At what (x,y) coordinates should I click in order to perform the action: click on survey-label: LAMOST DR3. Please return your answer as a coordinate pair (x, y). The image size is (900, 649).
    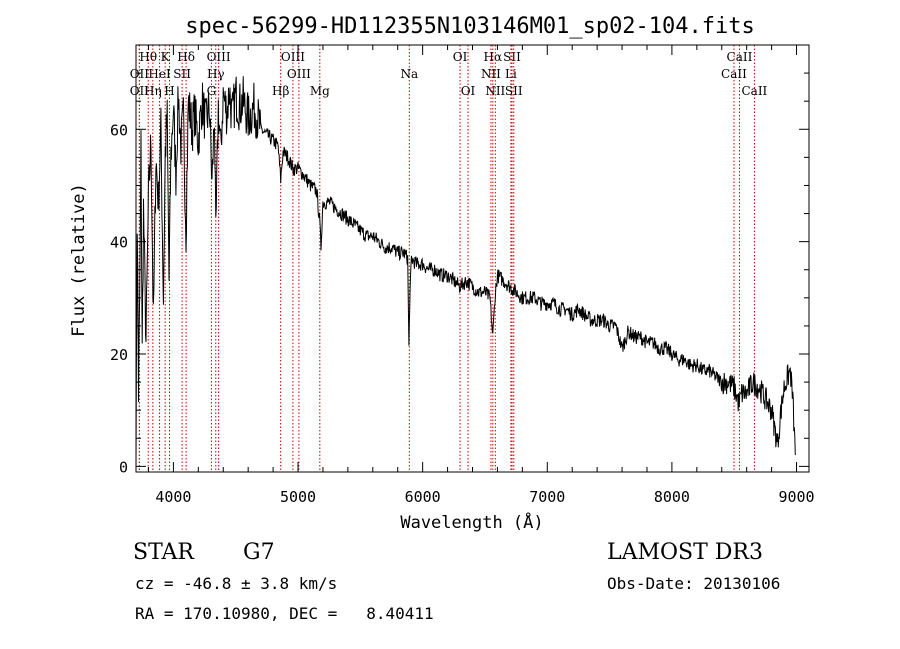
    Looking at the image, I should click on (685, 552).